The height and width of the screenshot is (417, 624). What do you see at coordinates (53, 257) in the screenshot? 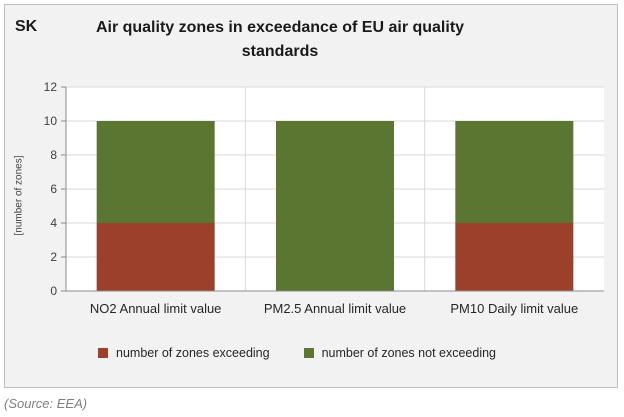
I see `y-tick-label: 2` at bounding box center [53, 257].